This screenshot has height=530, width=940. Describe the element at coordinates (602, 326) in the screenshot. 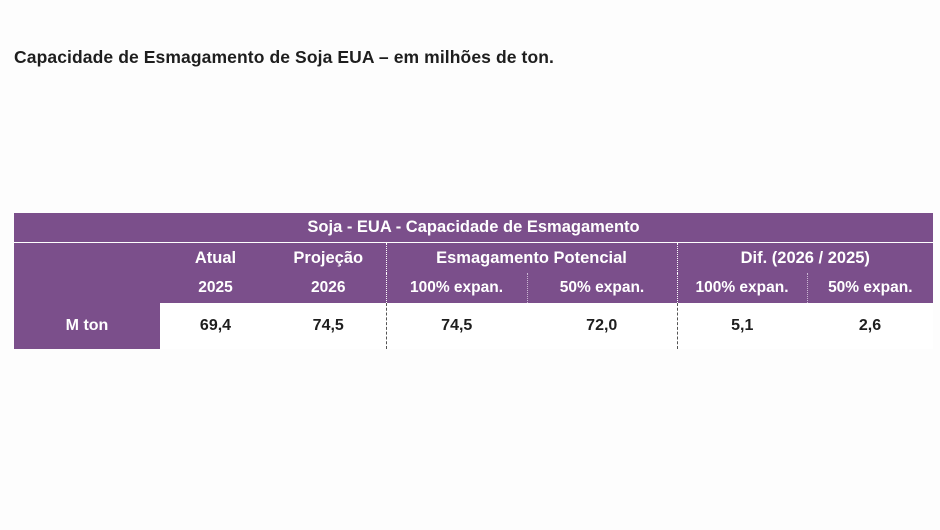

I see `cell-esmagamento-50: 72,0` at that location.